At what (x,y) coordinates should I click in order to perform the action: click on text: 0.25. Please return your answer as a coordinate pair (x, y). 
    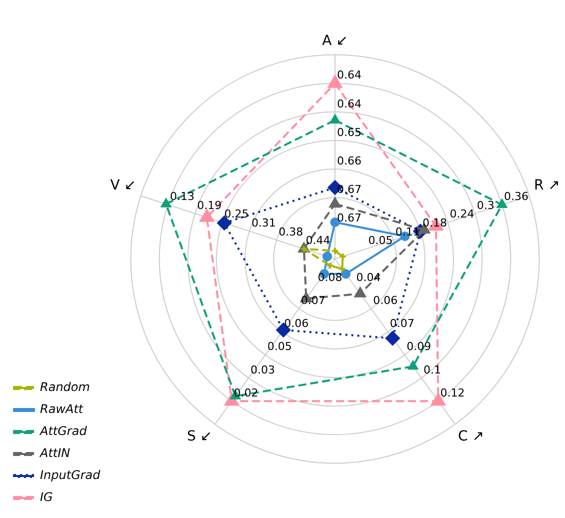
    Looking at the image, I should click on (236, 214).